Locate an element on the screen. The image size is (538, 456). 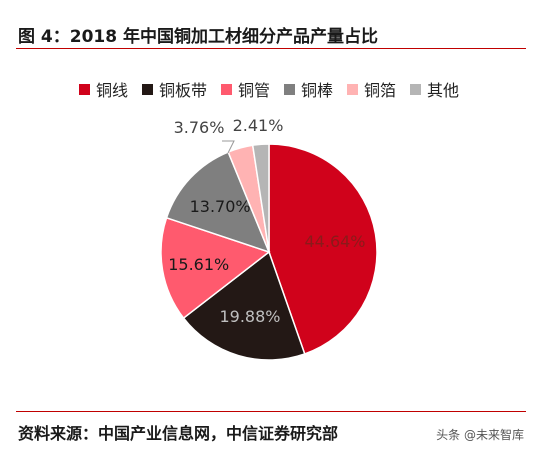
legend-label: 铜板带 is located at coordinates (182, 90).